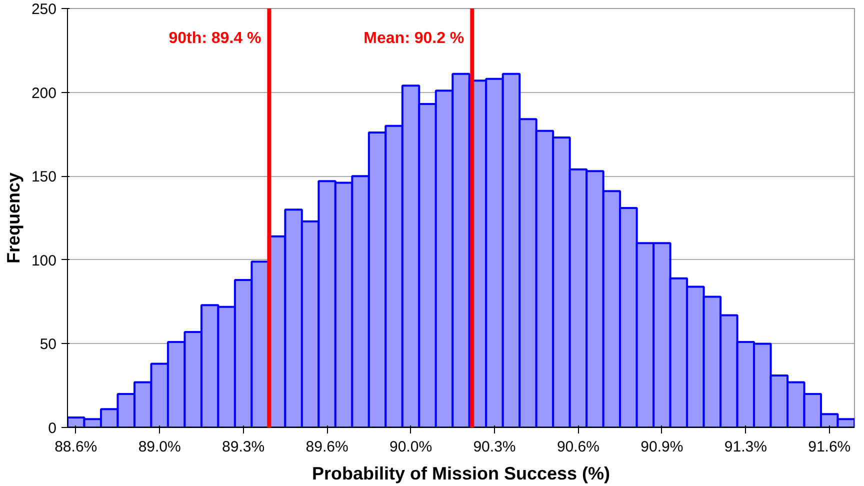 This screenshot has height=486, width=864. What do you see at coordinates (44, 177) in the screenshot?
I see `y-tick-label: 150` at bounding box center [44, 177].